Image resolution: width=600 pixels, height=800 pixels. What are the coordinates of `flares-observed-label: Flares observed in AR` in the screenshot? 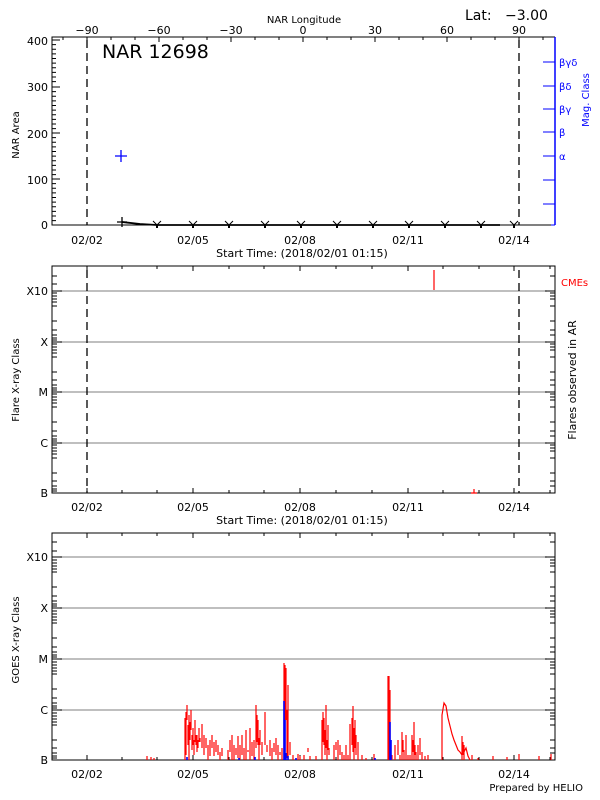 It's located at (572, 380).